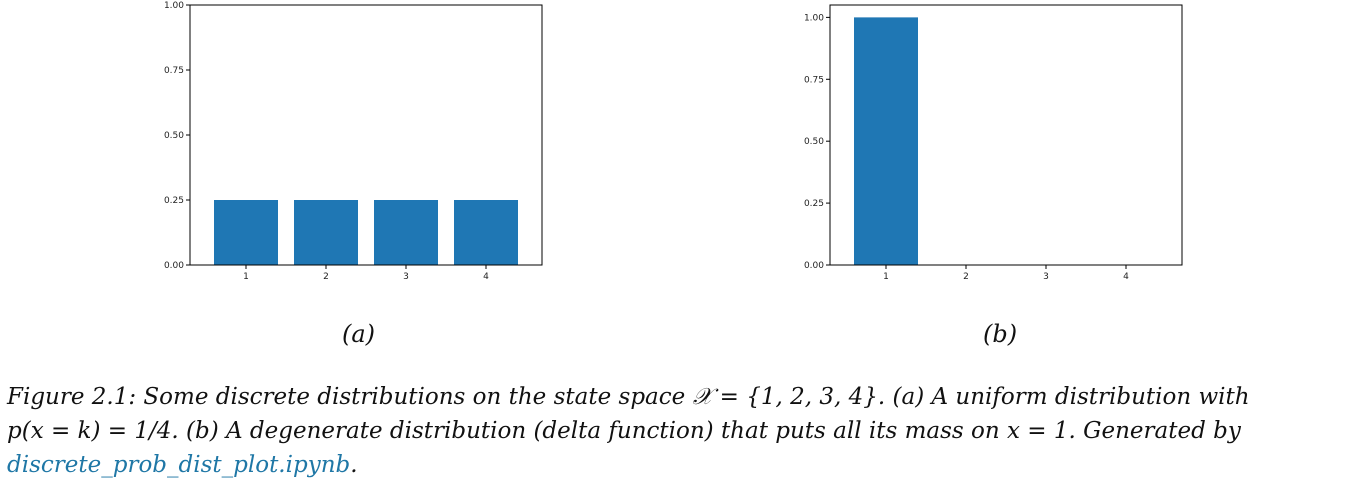  I want to click on chart-a-ytick-label: 0.50, so click(174, 136).